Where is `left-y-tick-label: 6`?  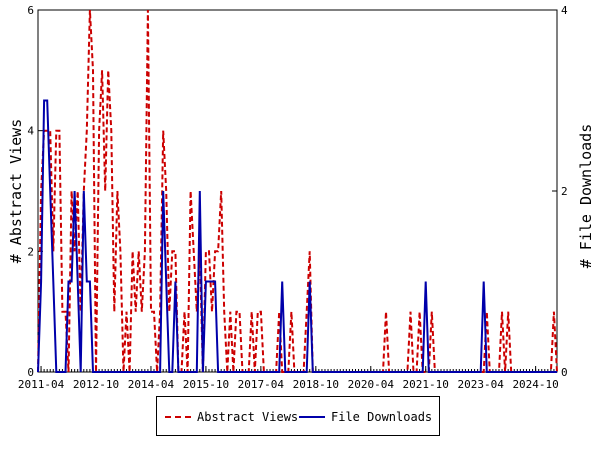
left-y-tick-label: 6 is located at coordinates (30, 10).